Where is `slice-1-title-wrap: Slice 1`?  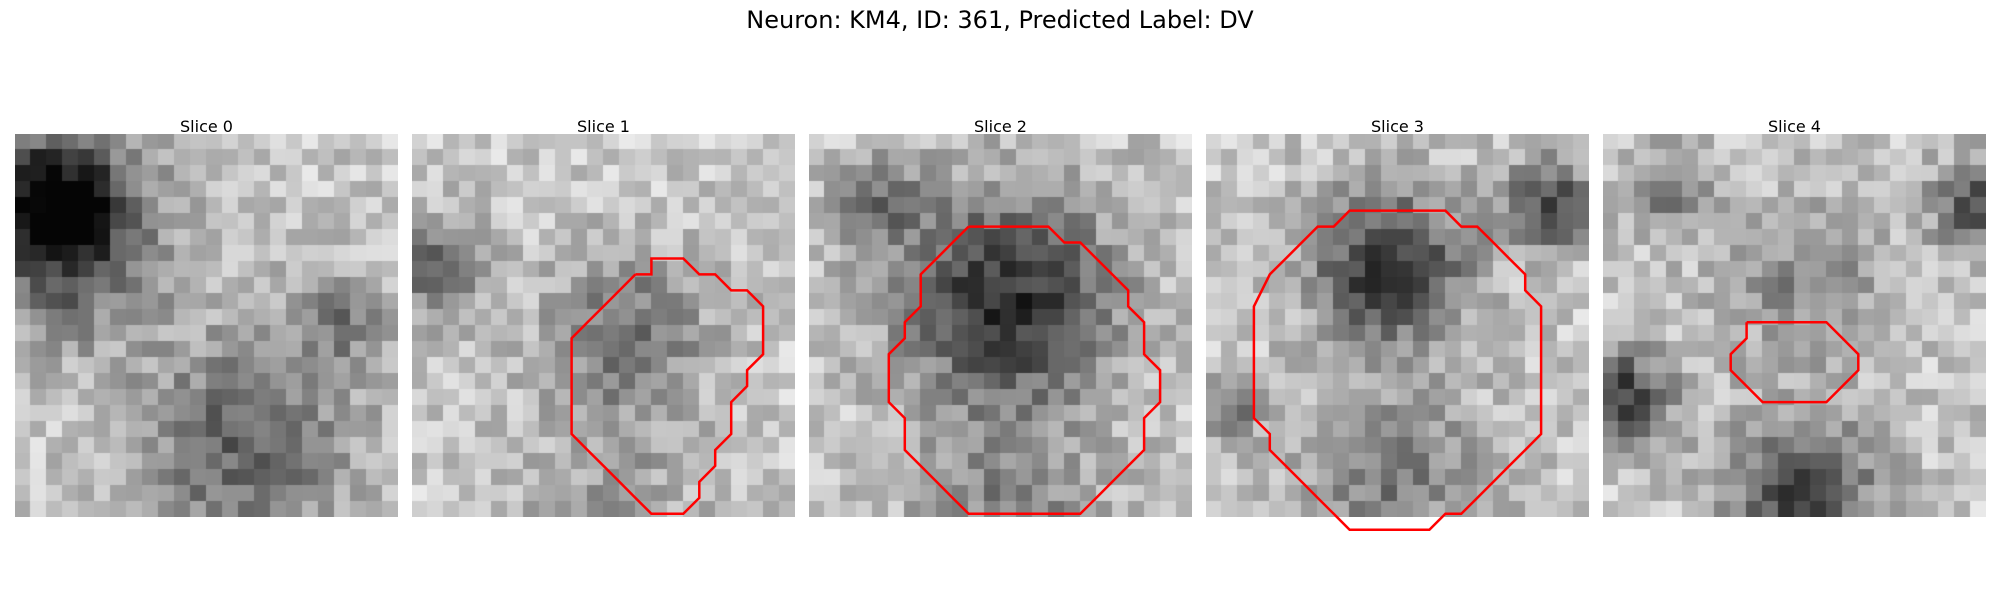
slice-1-title-wrap: Slice 1 is located at coordinates (603, 127).